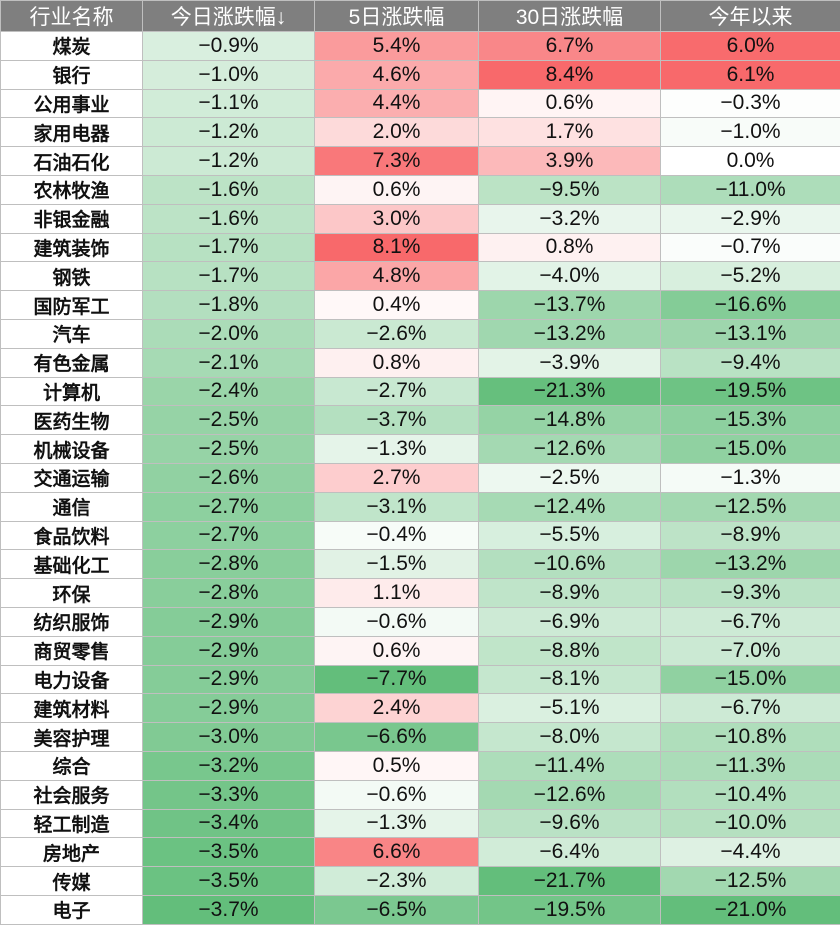 This screenshot has width=840, height=929. What do you see at coordinates (750, 852) in the screenshot?
I see `ytd-change-cell: −4.4%` at bounding box center [750, 852].